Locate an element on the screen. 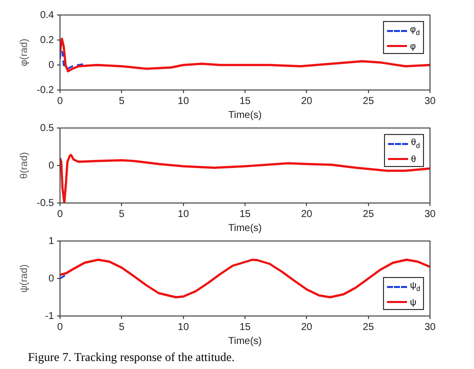 The image size is (474, 369). y-tick-label: 0.2 is located at coordinates (47, 40).